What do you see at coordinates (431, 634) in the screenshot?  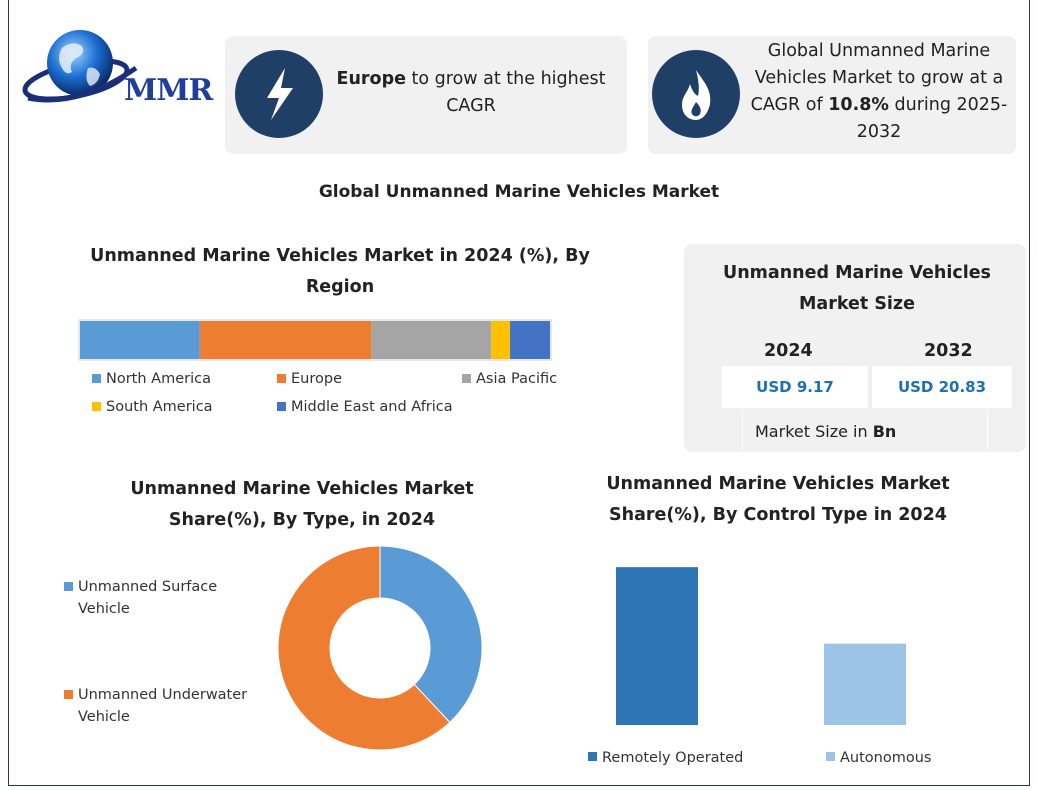 I see `donut-slice-unmanned-surface-vehicle` at bounding box center [431, 634].